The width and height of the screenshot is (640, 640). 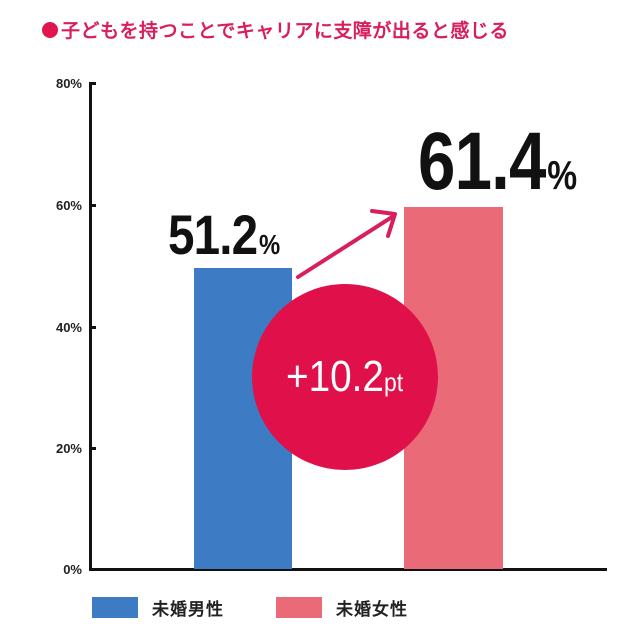 I want to click on legend-item-female: 未婚女性, so click(x=342, y=608).